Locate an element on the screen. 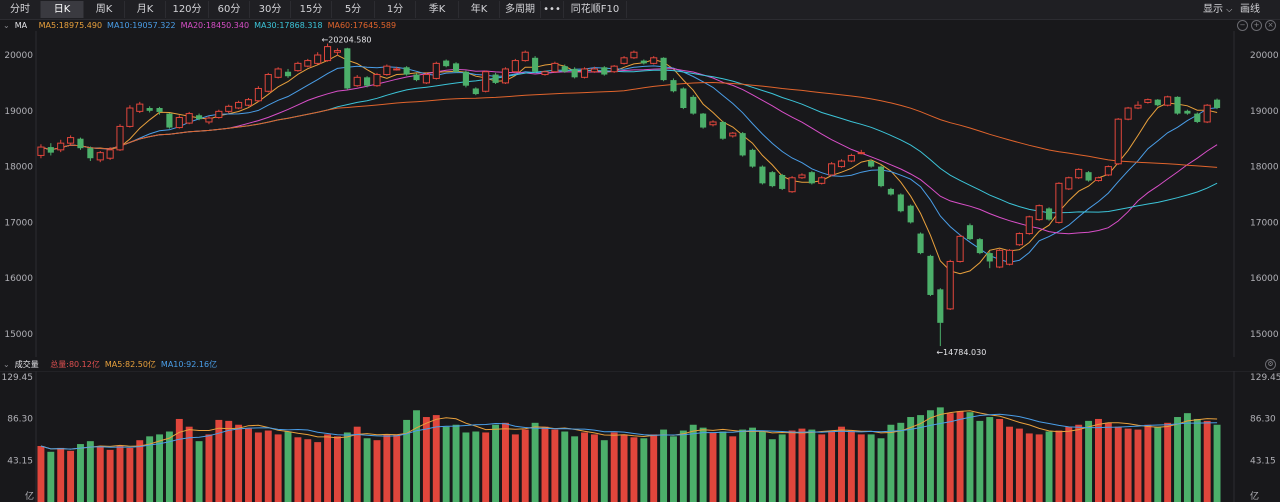 The height and width of the screenshot is (502, 1280). display-label: 显示 is located at coordinates (1213, 9).